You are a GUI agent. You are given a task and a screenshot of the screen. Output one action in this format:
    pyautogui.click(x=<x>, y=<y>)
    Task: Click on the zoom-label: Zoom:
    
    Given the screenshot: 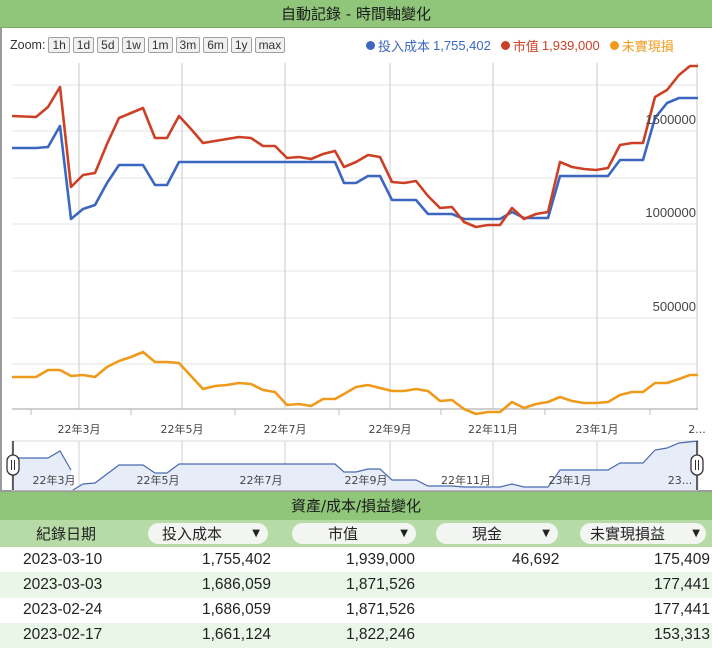 What is the action you would take?
    pyautogui.click(x=28, y=45)
    